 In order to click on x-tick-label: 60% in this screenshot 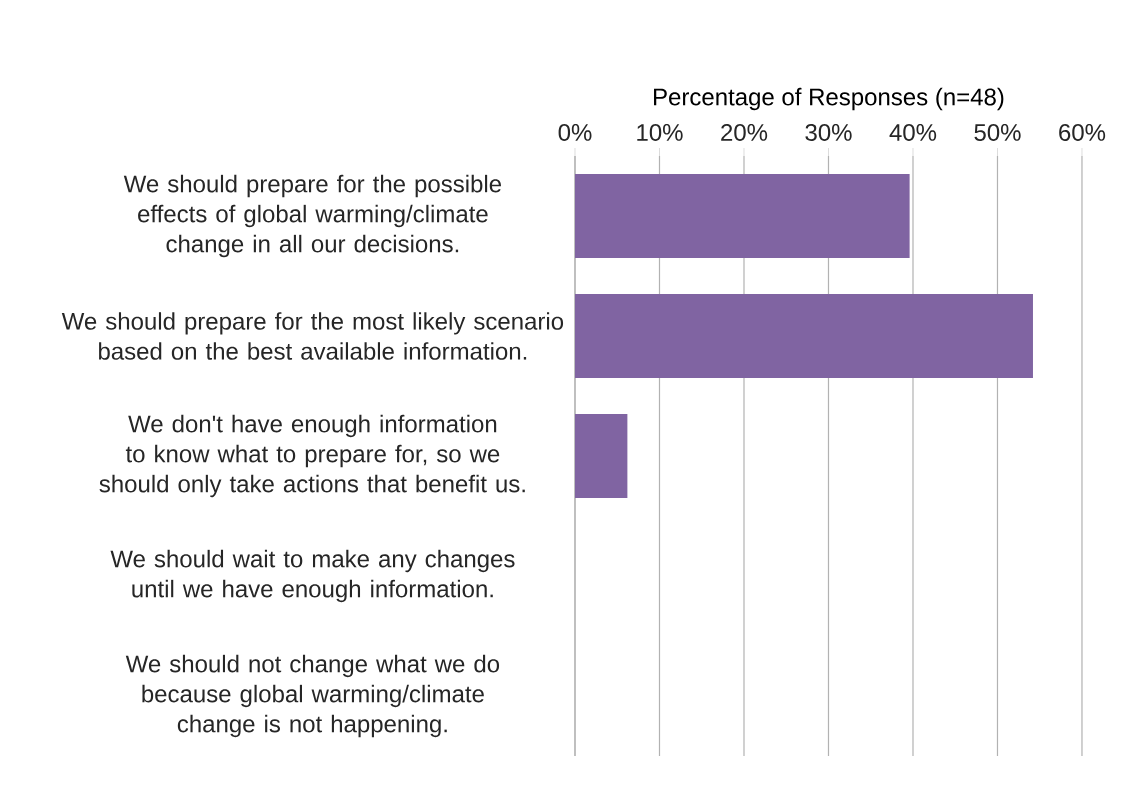, I will do `click(1082, 132)`.